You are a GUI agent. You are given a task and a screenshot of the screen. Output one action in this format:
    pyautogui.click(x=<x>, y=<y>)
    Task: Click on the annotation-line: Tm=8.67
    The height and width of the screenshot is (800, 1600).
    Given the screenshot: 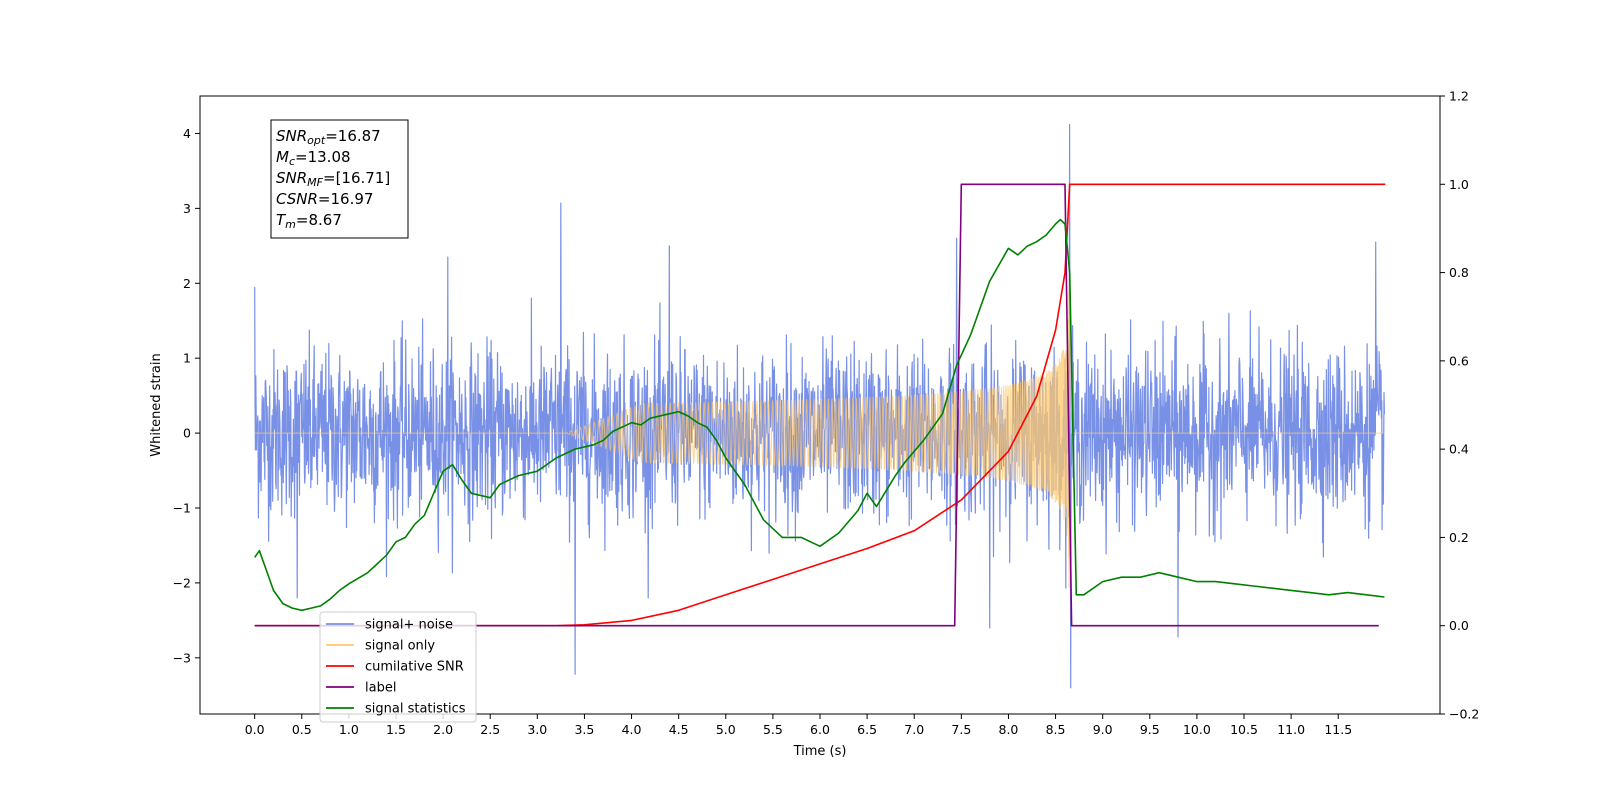 What is the action you would take?
    pyautogui.click(x=309, y=221)
    